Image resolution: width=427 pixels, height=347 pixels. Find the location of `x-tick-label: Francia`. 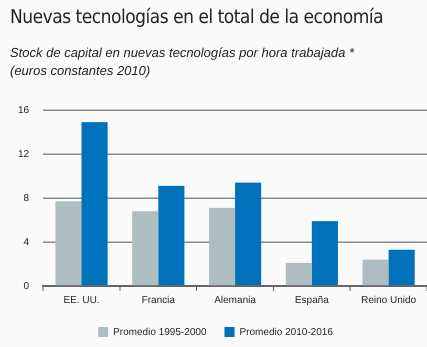

x-tick-label: Francia is located at coordinates (159, 300).